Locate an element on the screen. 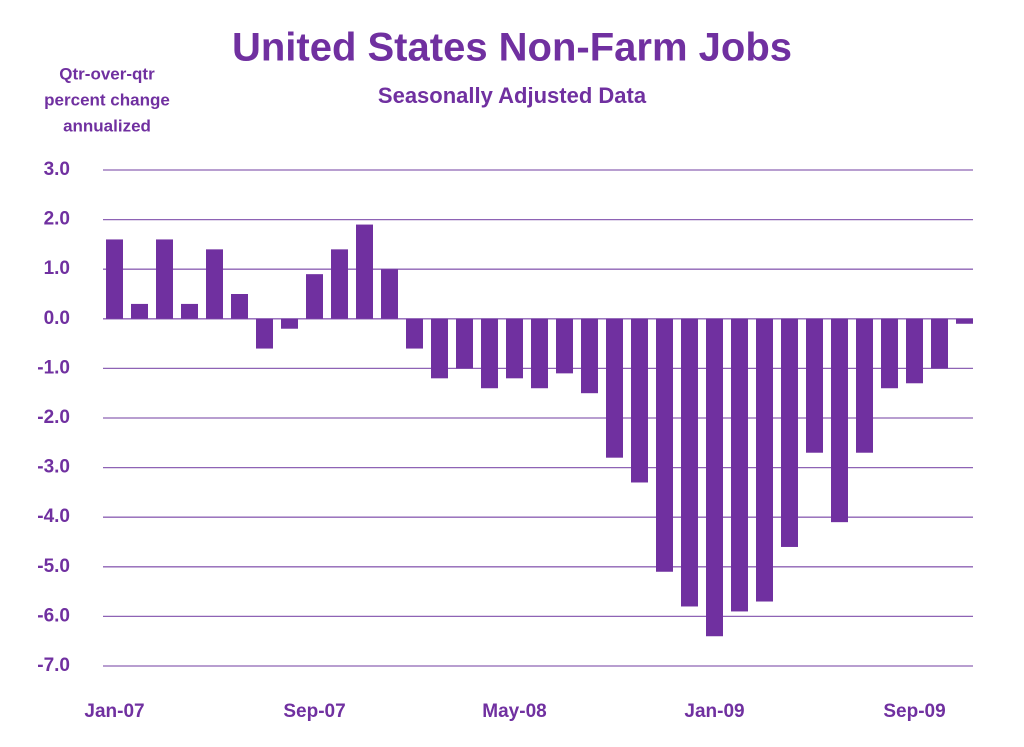  y-tick-label: -5.0 is located at coordinates (53, 566).